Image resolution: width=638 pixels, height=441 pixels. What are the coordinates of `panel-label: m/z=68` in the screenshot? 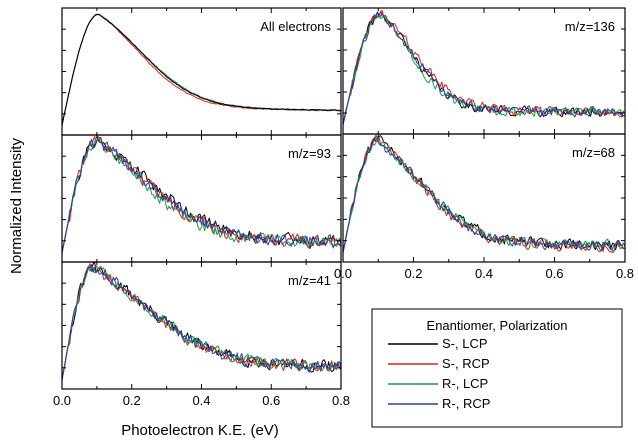 It's located at (593, 152).